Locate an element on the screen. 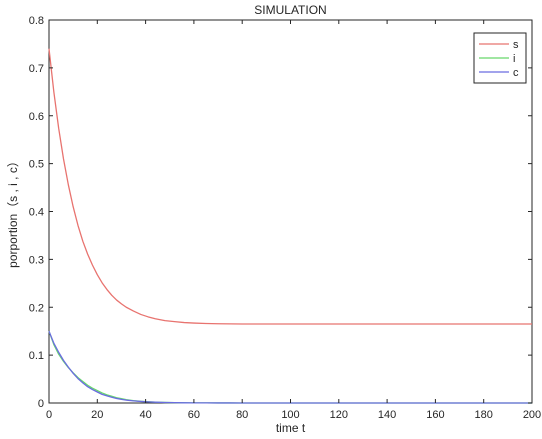 The image size is (542, 439). x-tick-label: 140 is located at coordinates (387, 415).